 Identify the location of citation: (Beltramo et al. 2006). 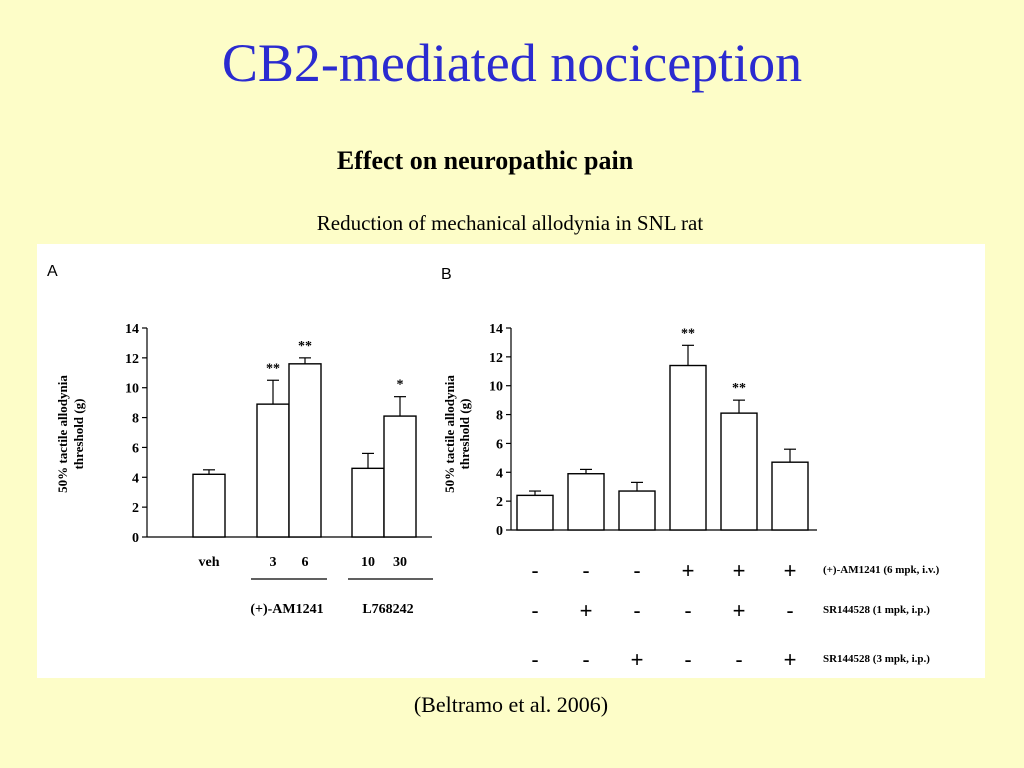
(511, 704).